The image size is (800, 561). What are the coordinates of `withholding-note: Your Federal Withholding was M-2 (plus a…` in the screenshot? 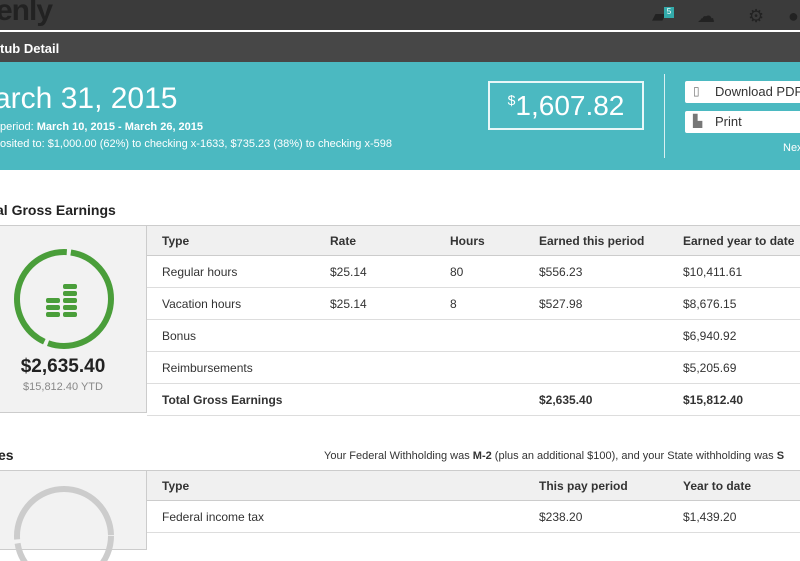 It's located at (554, 456).